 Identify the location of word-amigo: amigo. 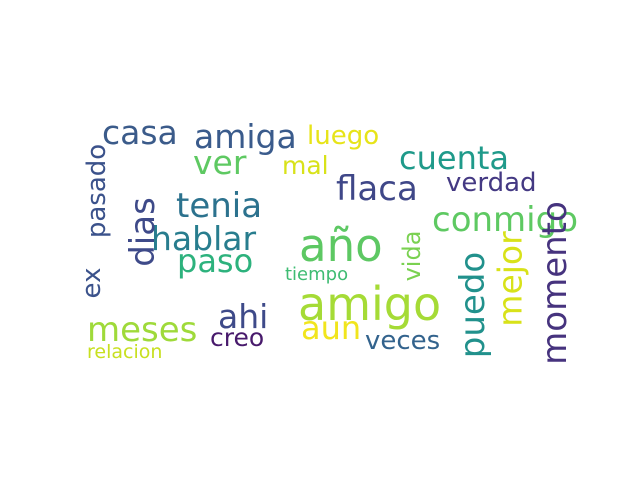
(370, 304).